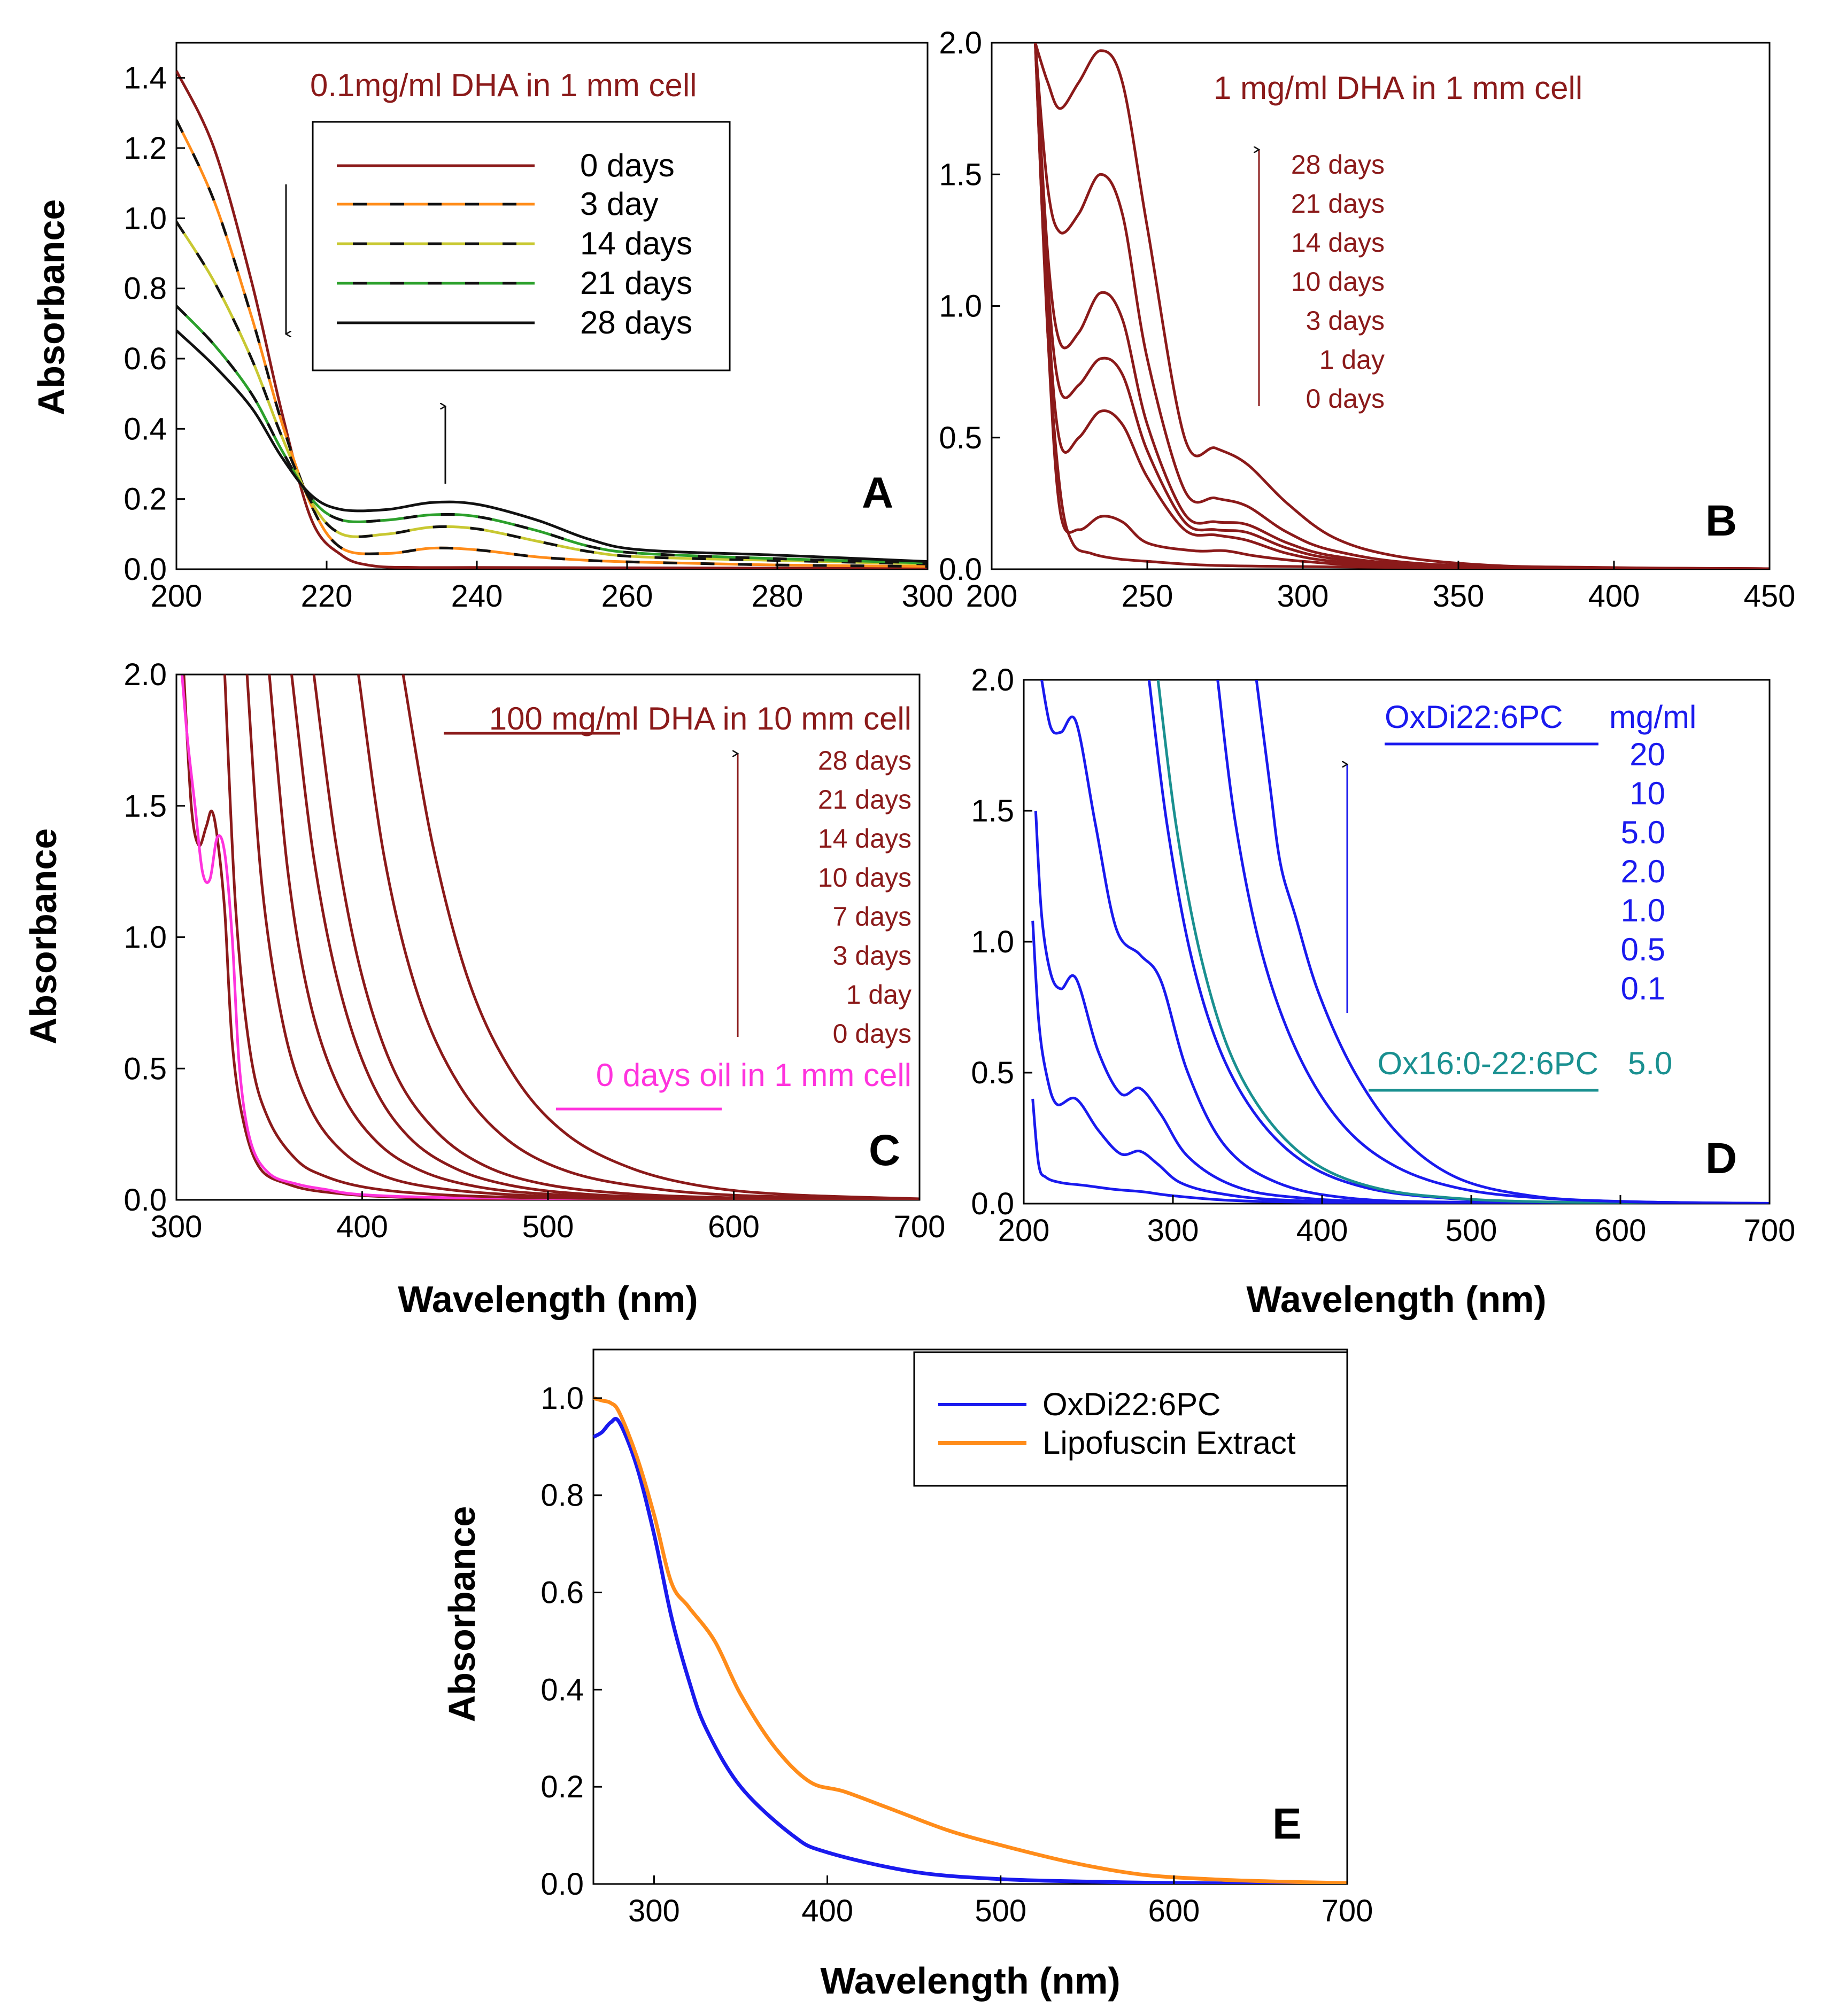  Describe the element at coordinates (1459, 597) in the screenshot. I see `x-tick-label: 350` at that location.